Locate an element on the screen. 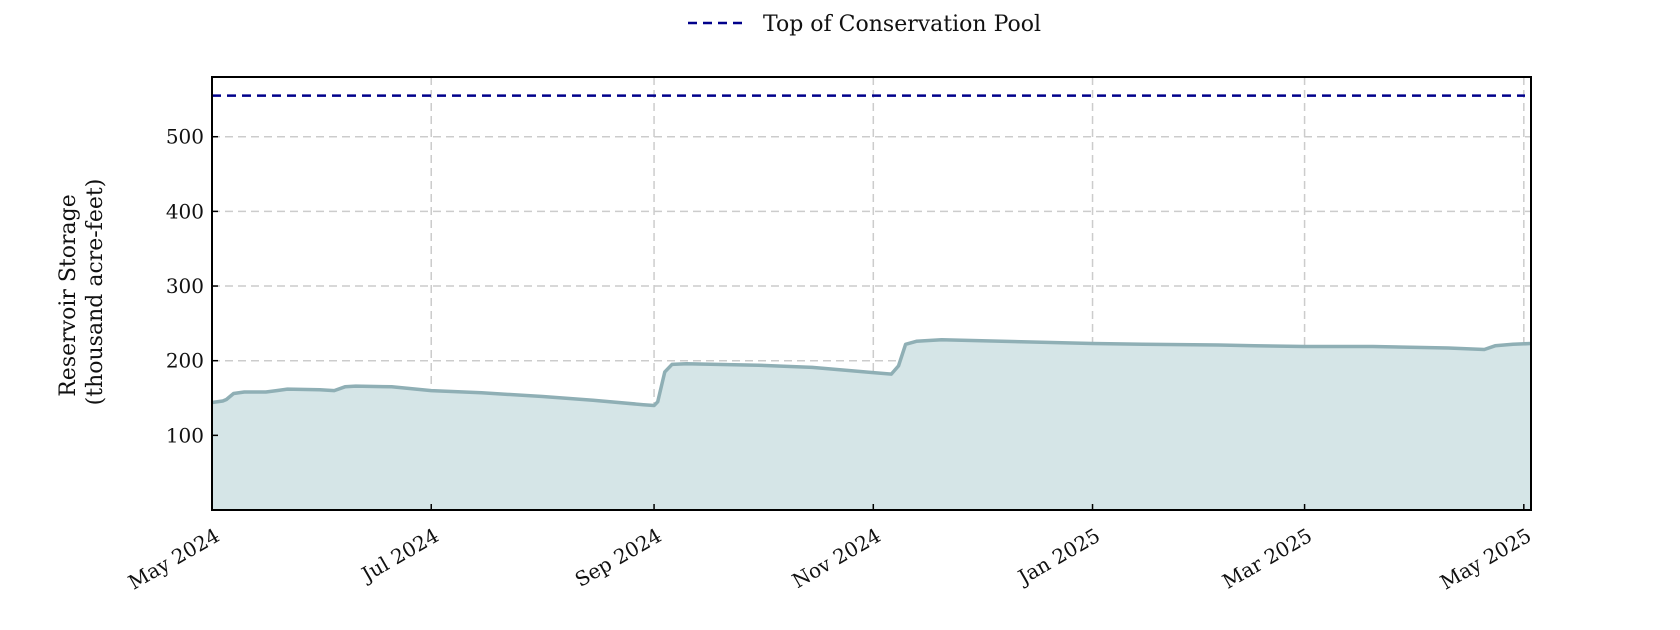  y-axis-title: Reservoir Storage (thousand acre-feet) is located at coordinates (82, 292).